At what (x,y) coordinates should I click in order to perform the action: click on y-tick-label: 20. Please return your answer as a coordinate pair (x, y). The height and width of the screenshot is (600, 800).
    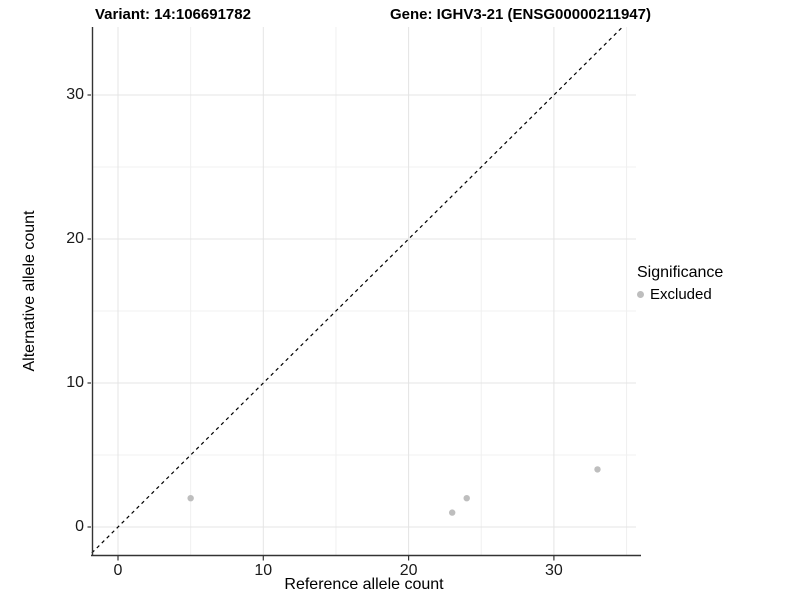
    Looking at the image, I should click on (75, 238).